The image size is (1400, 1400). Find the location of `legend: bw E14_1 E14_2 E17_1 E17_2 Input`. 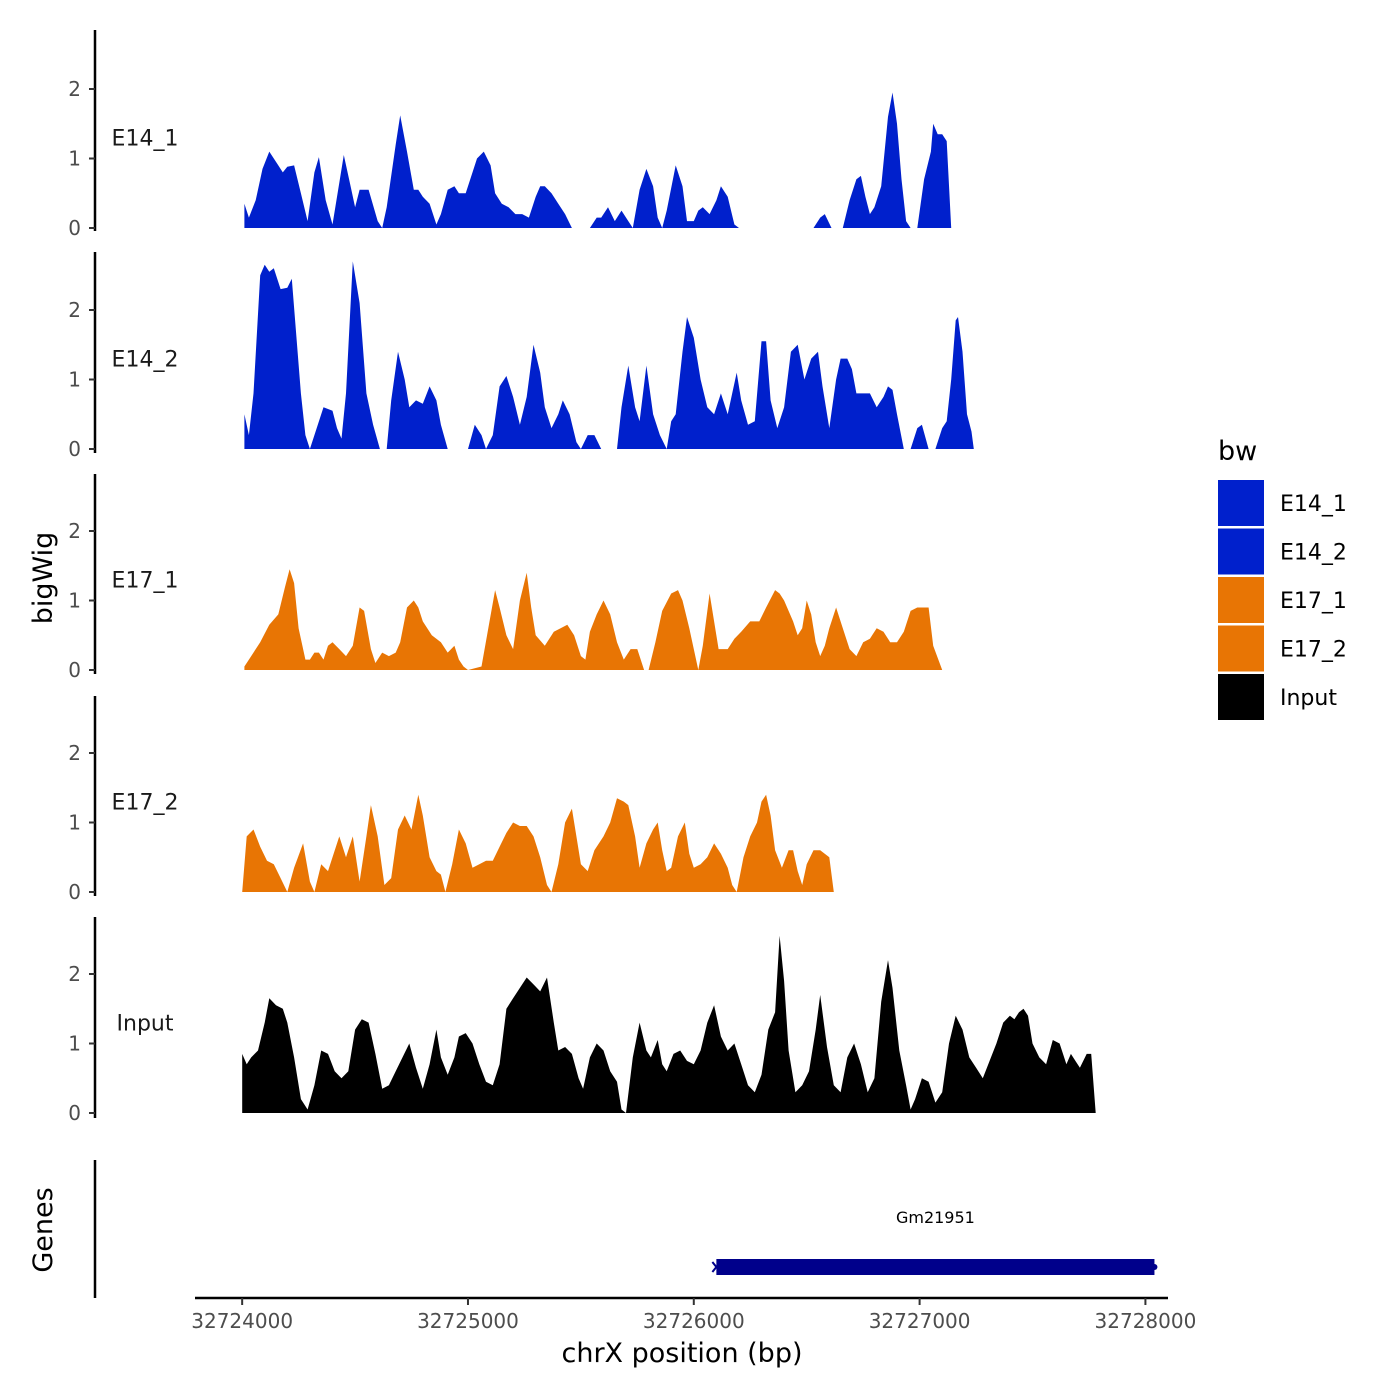

legend: bw E14_1 E14_2 E17_1 E17_2 Input is located at coordinates (1282, 578).